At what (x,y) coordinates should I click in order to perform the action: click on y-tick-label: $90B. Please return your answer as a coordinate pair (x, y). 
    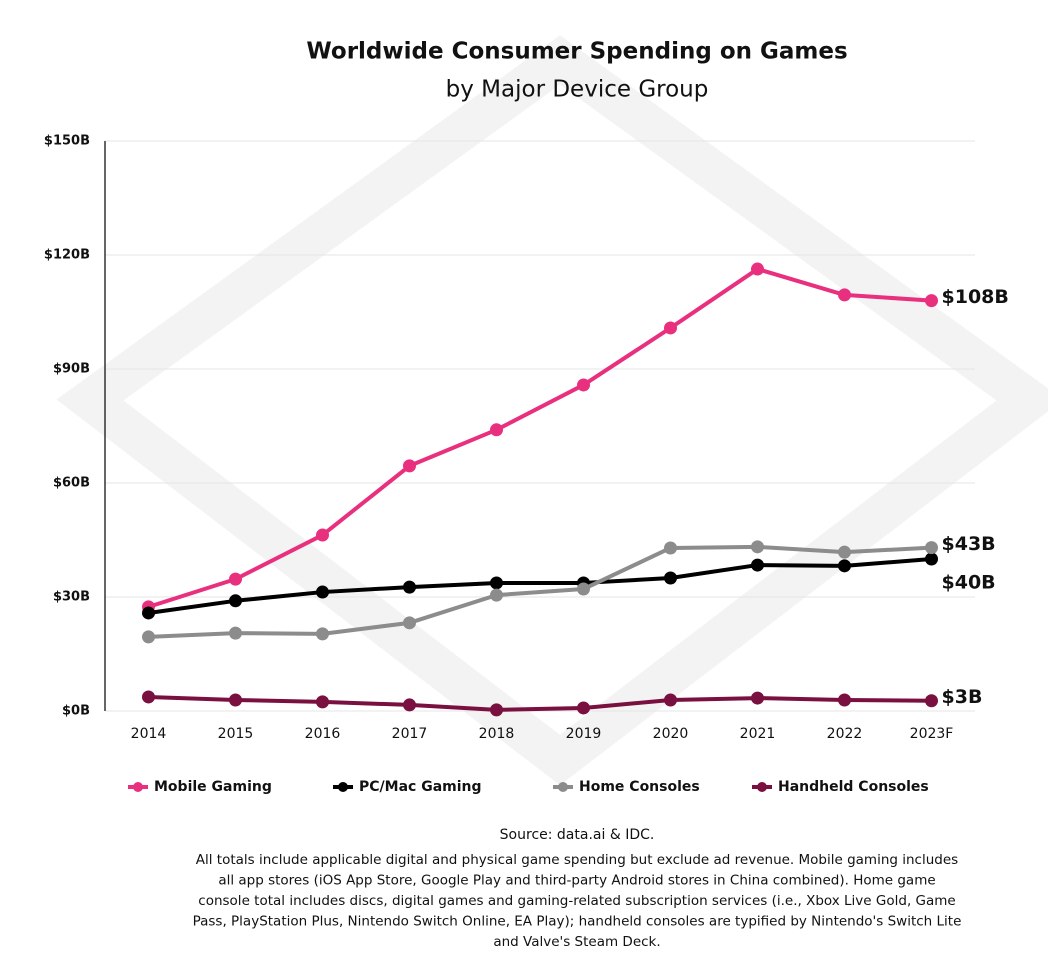
    Looking at the image, I should click on (71, 369).